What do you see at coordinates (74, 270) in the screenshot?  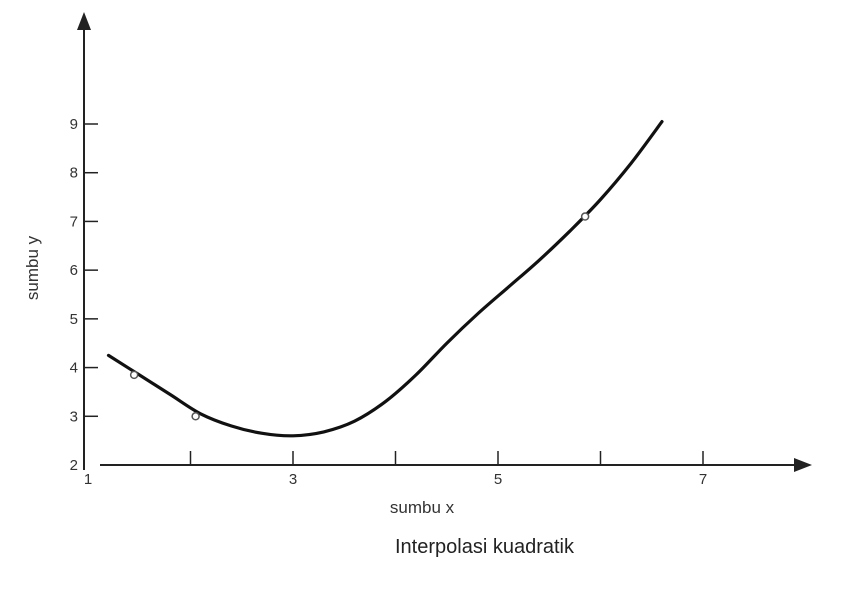 I see `y-tick-label: 6` at bounding box center [74, 270].